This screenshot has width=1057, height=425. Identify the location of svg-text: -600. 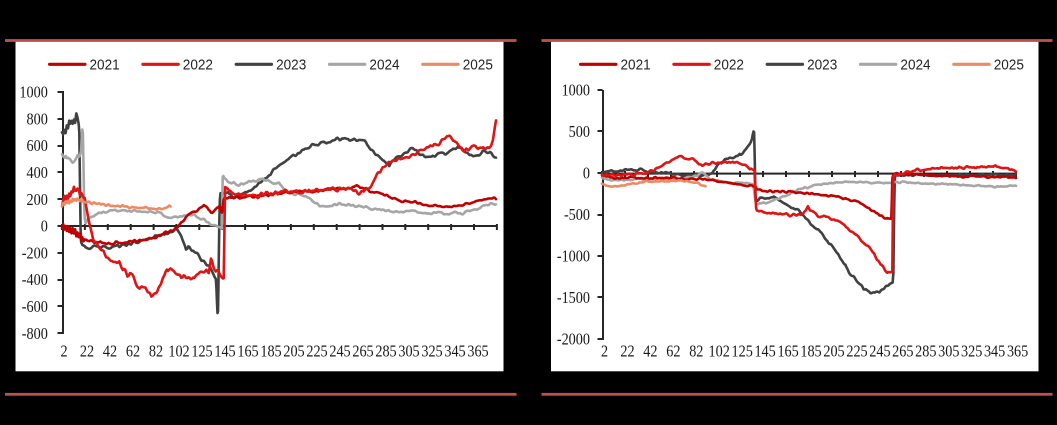
(35, 307).